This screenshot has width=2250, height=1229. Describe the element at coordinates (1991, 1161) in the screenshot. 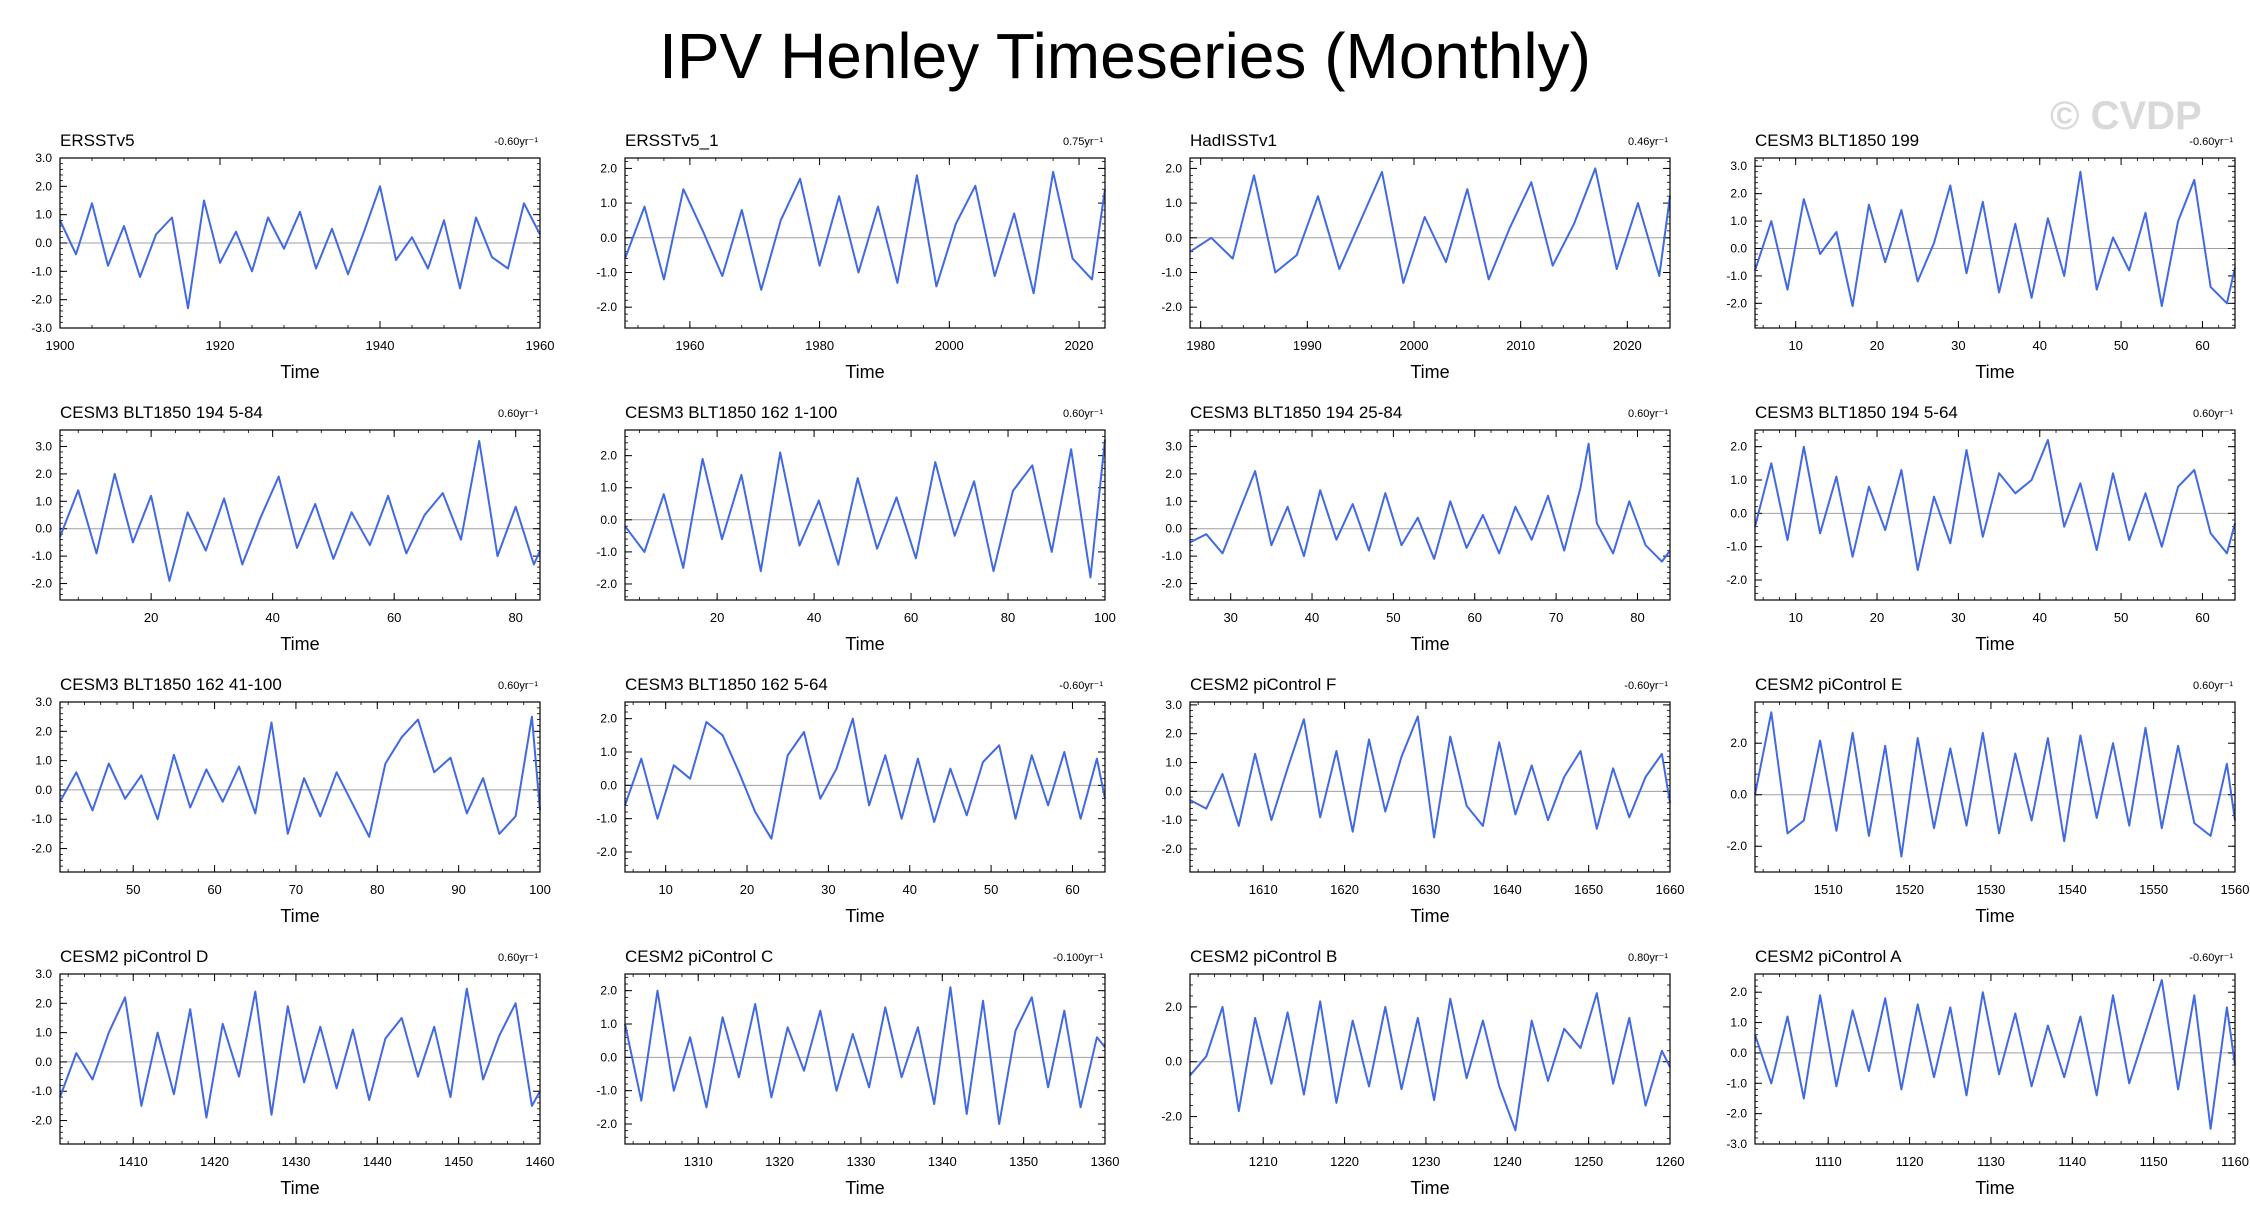

I see `x-tick-label: 1130` at that location.